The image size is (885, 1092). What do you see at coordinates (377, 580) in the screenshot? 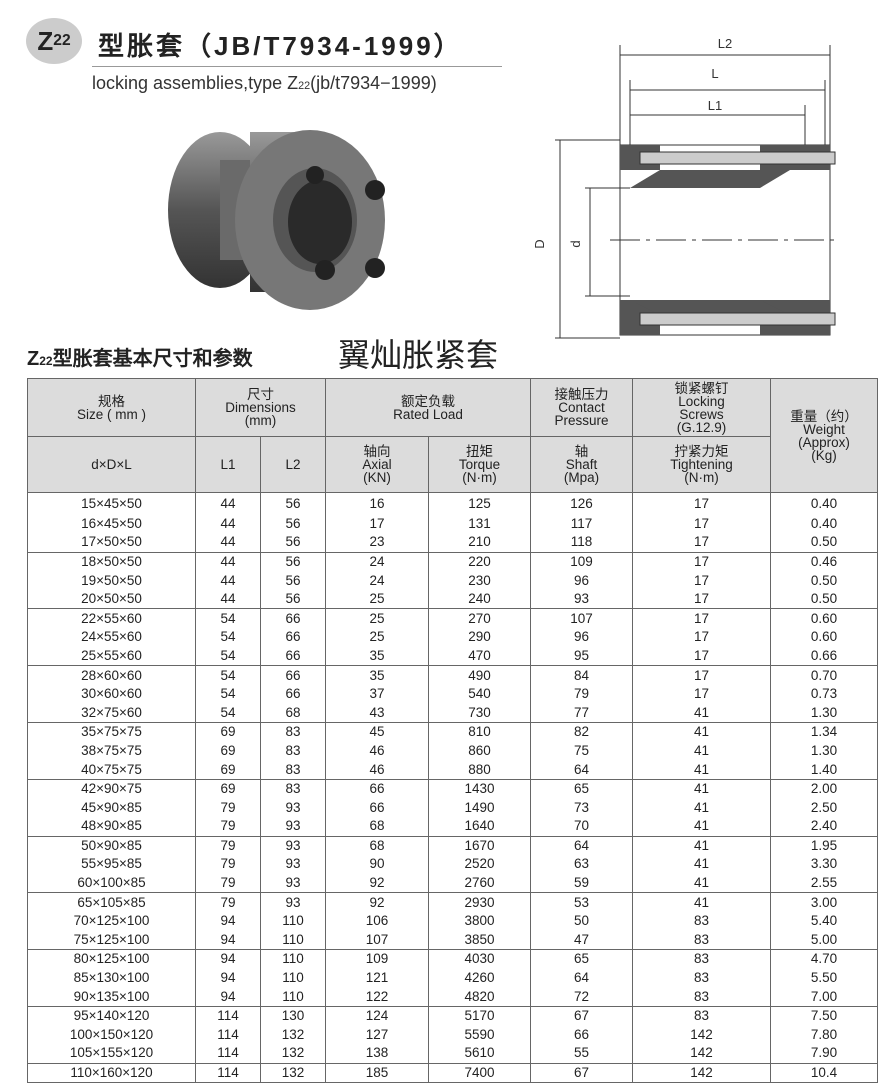
I see `table-cell: 24` at bounding box center [377, 580].